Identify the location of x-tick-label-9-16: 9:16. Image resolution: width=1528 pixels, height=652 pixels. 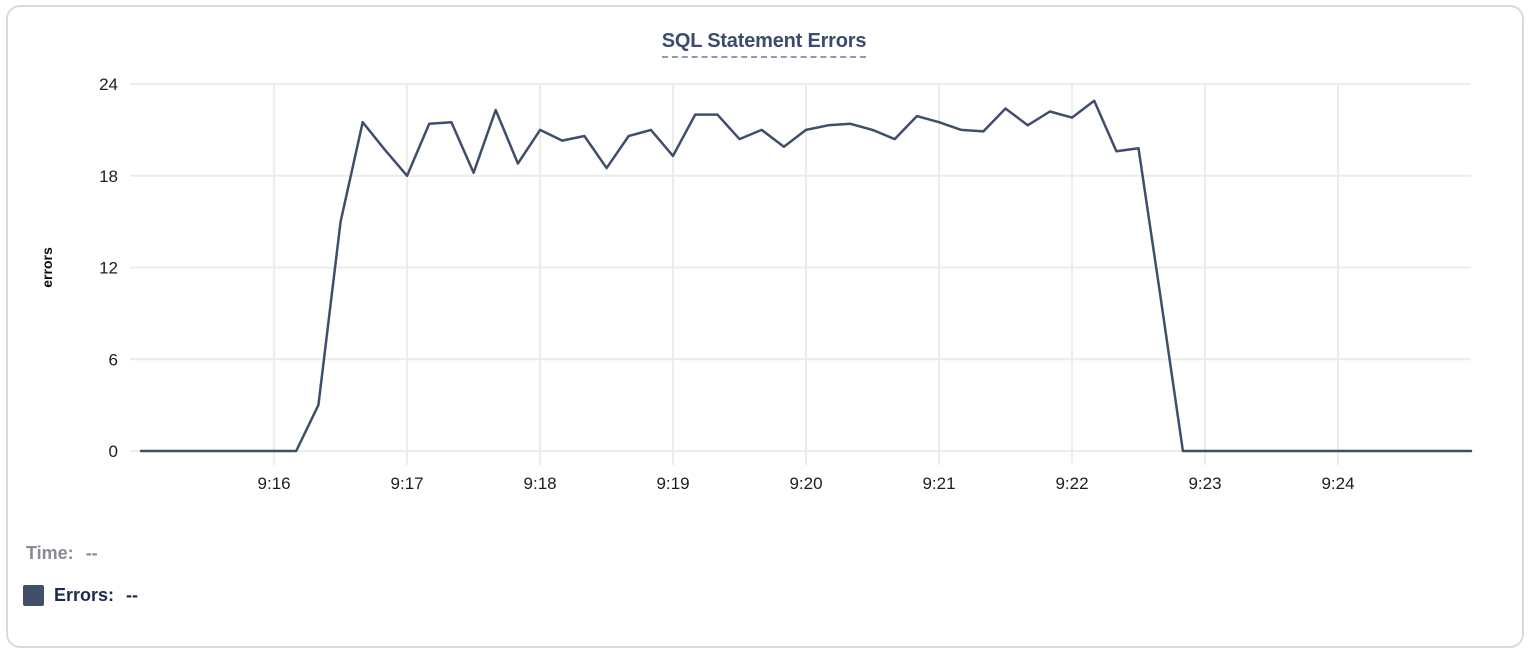
(274, 483).